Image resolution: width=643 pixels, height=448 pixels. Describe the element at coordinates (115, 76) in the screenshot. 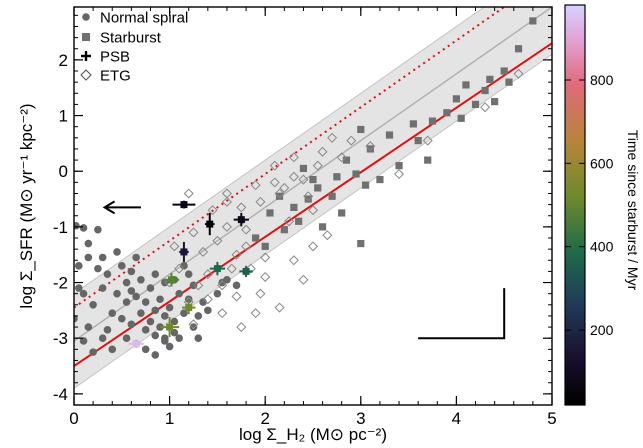

I see `legend-label: ETG` at that location.